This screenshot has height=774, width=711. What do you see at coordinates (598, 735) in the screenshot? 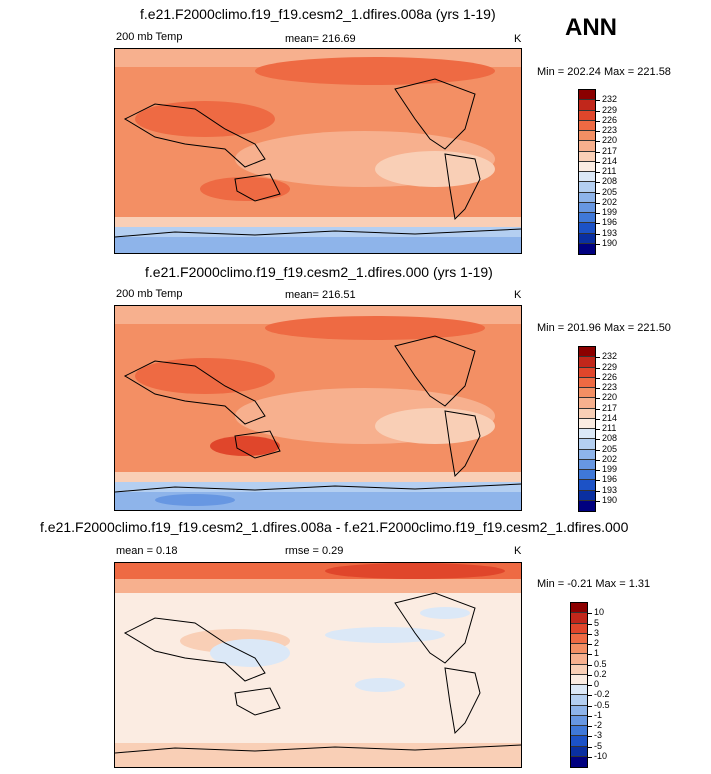
I see `colorbar-tick-label: -3` at bounding box center [598, 735].